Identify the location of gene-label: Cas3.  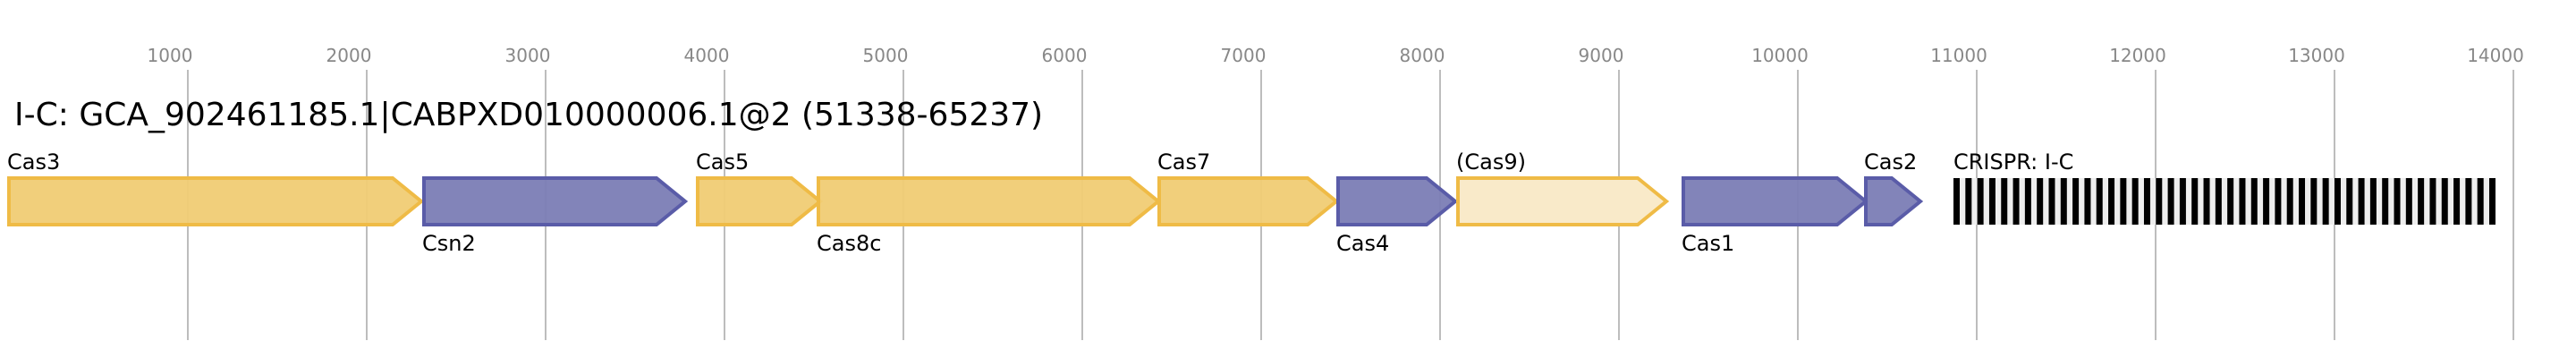
(33, 162).